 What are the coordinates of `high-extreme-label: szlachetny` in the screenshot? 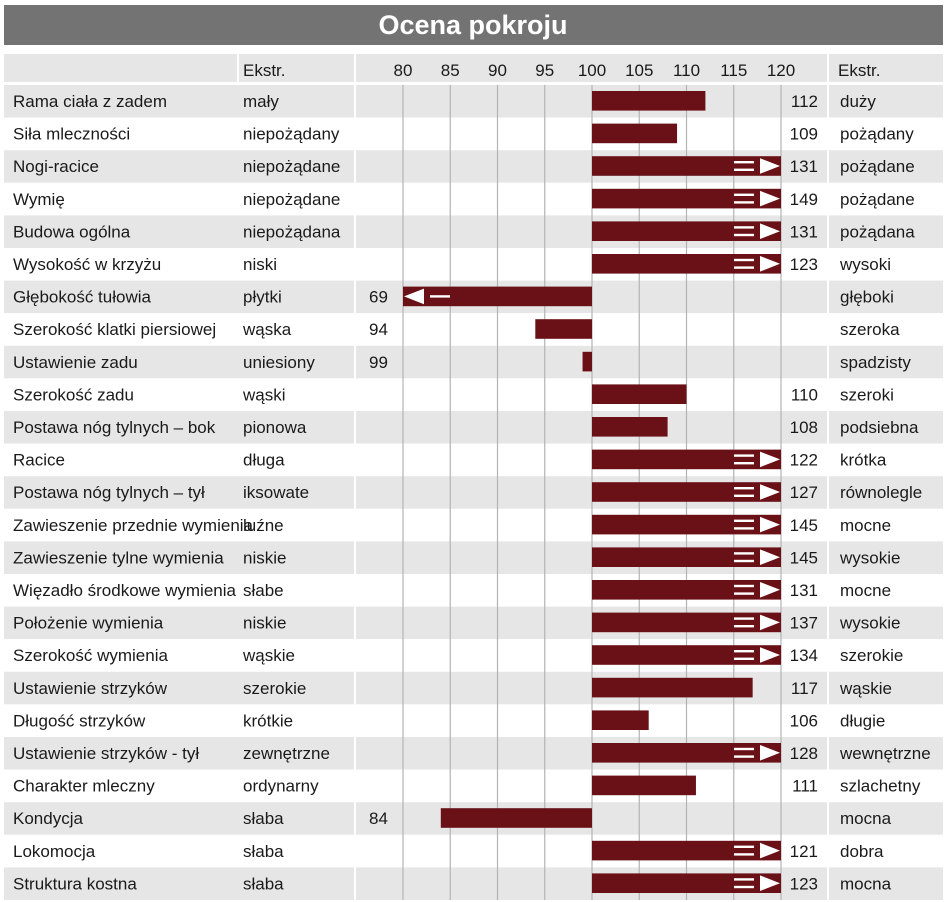 It's located at (880, 786).